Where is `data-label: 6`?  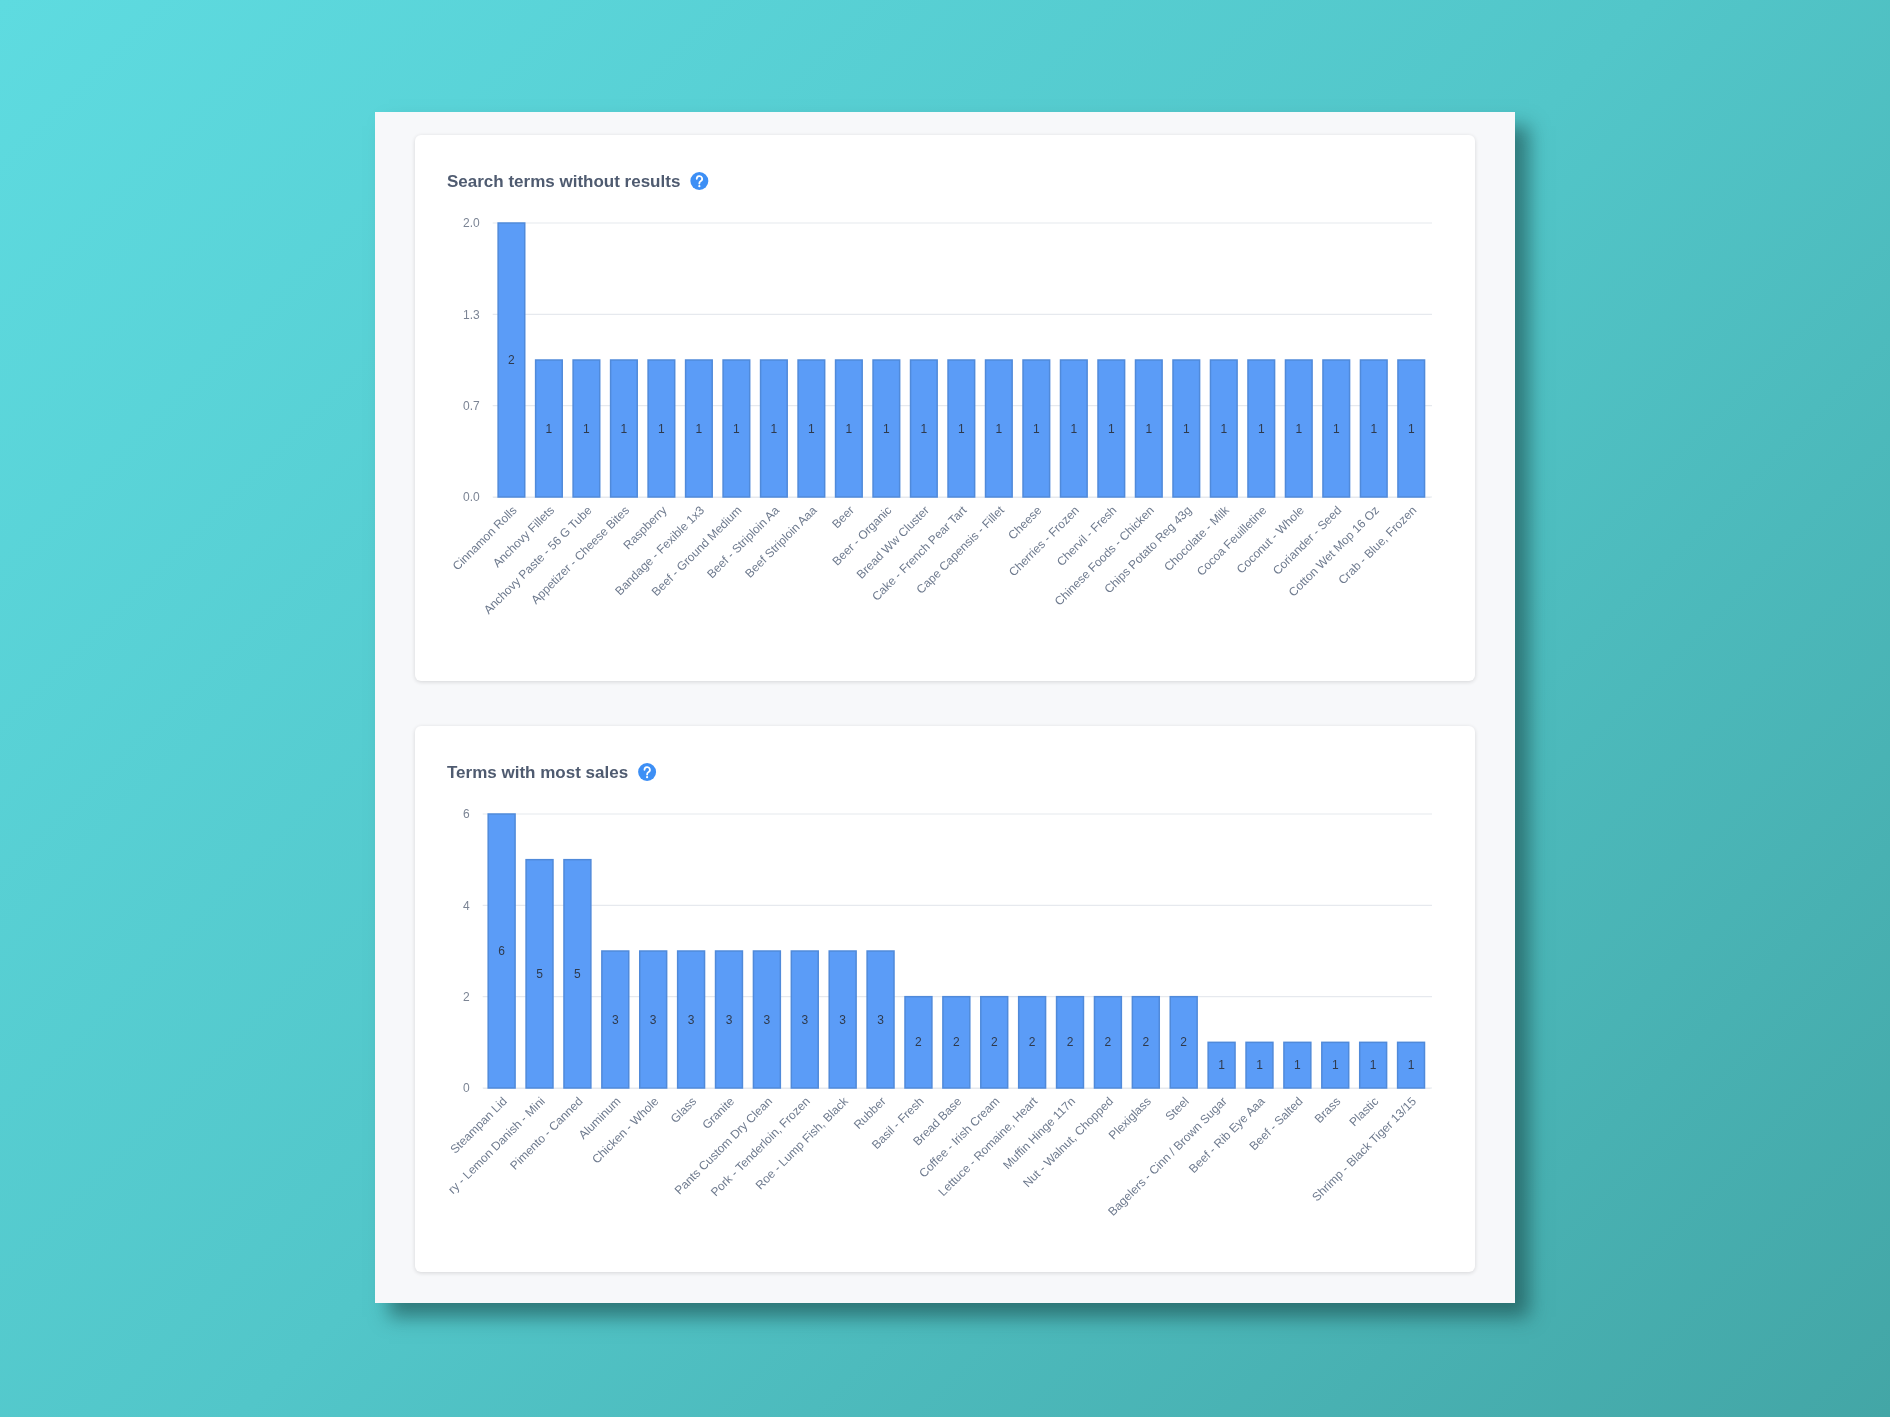 data-label: 6 is located at coordinates (502, 951).